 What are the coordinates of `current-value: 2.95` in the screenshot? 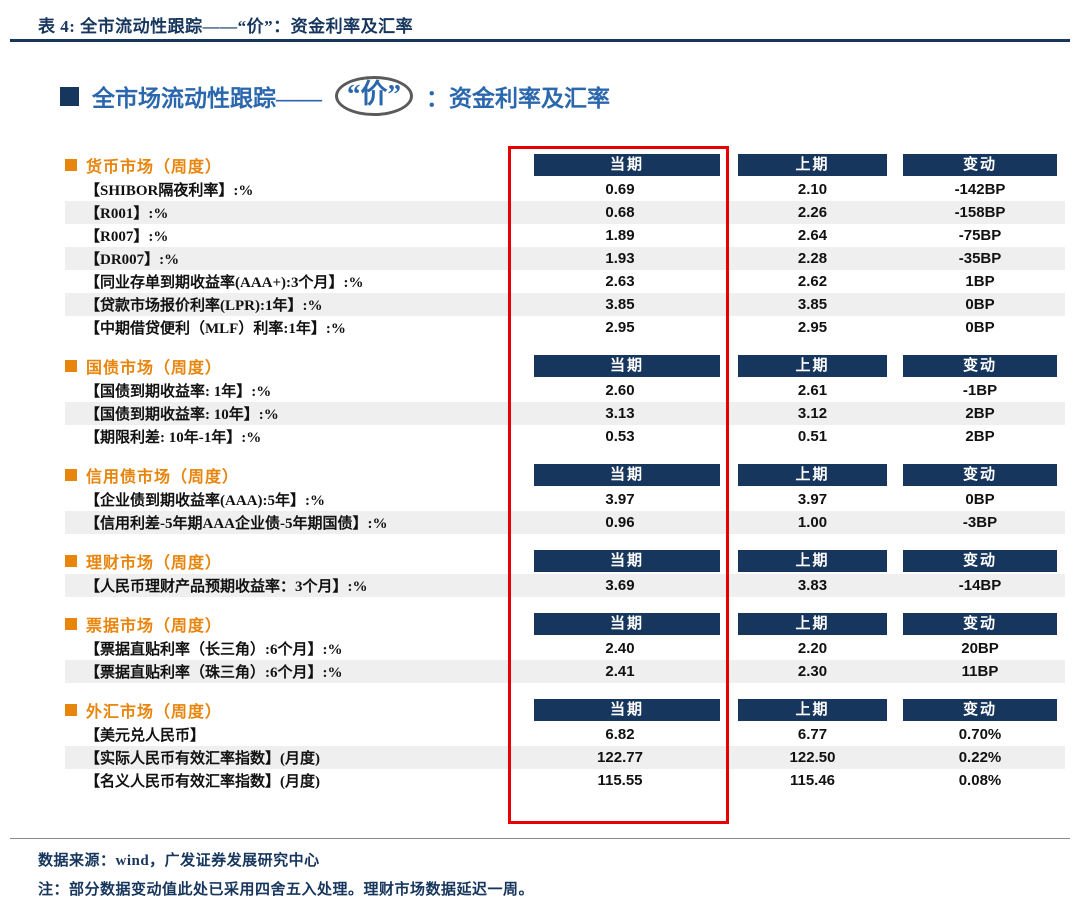 It's located at (620, 327).